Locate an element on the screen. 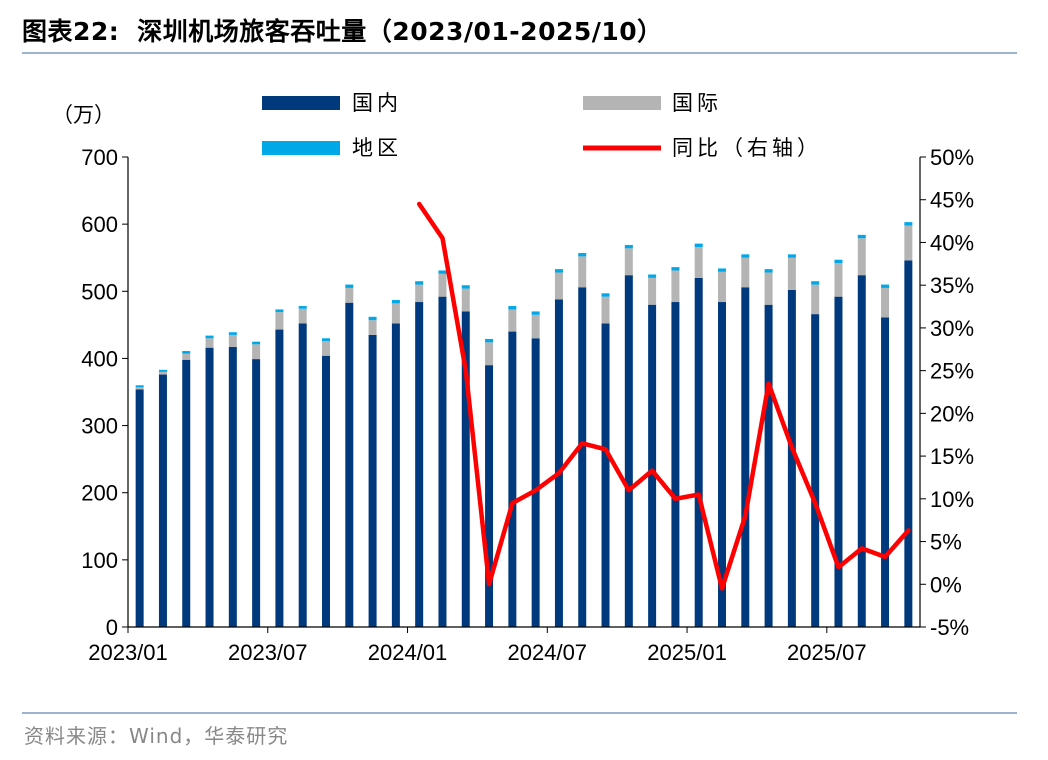 This screenshot has width=1048, height=760. right-axis-tick-label: 40% is located at coordinates (952, 242).